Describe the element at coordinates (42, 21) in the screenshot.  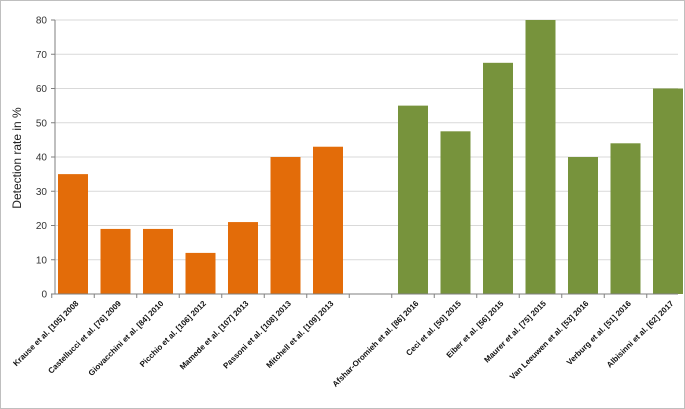
I see `y-tick-label: 80` at that location.